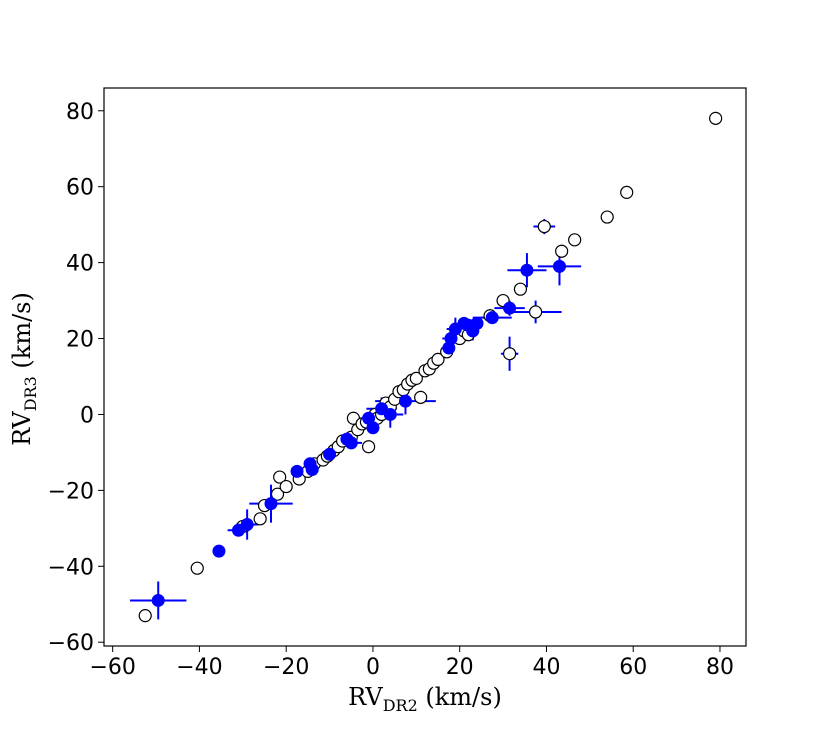 The width and height of the screenshot is (830, 738). What do you see at coordinates (80, 112) in the screenshot?
I see `y-tick-label: 80` at bounding box center [80, 112].